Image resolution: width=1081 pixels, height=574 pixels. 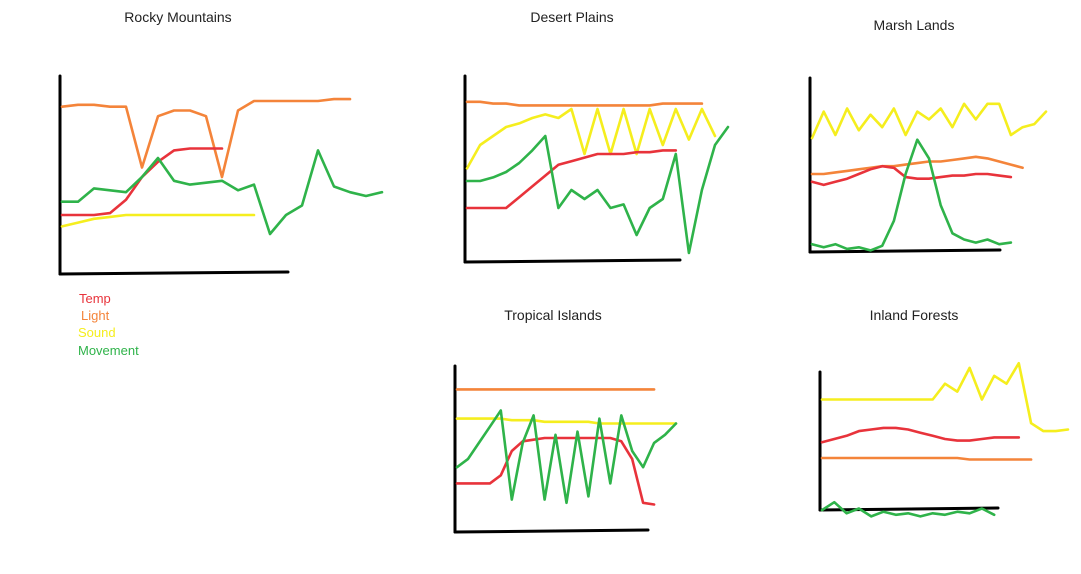 I want to click on panel-tropical-islands, so click(x=565, y=449).